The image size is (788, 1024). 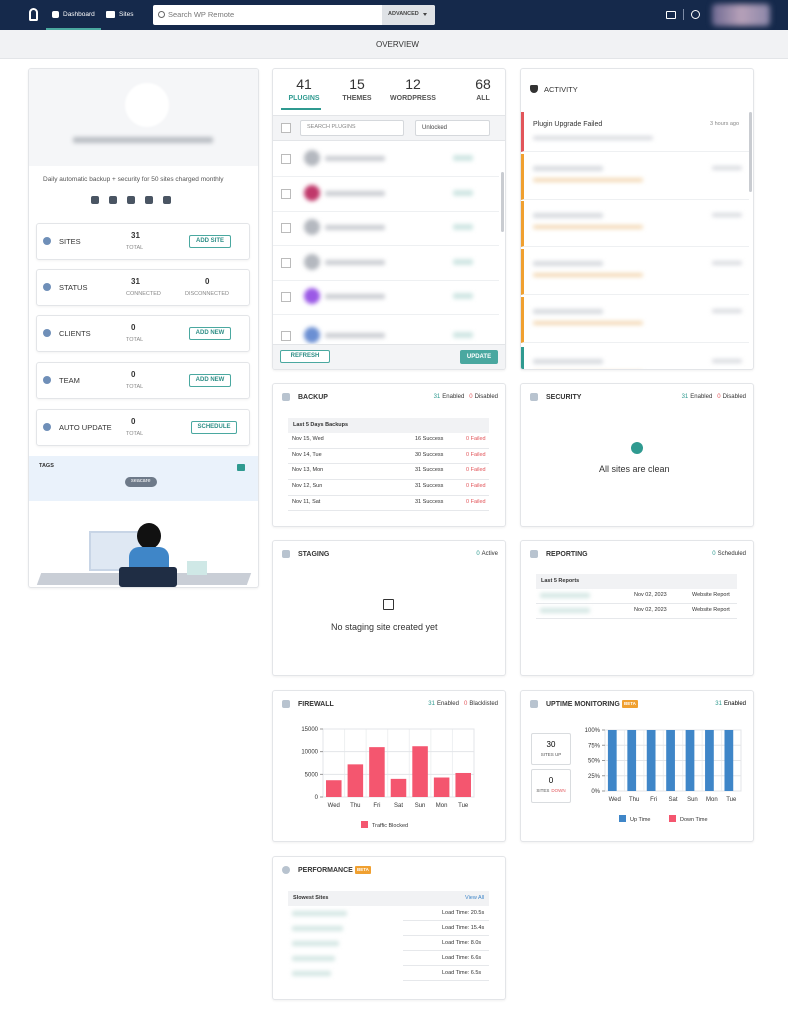 What do you see at coordinates (388, 504) in the screenshot?
I see `backup-row: Nov 11, Sat 31 Success 0 Failed` at bounding box center [388, 504].